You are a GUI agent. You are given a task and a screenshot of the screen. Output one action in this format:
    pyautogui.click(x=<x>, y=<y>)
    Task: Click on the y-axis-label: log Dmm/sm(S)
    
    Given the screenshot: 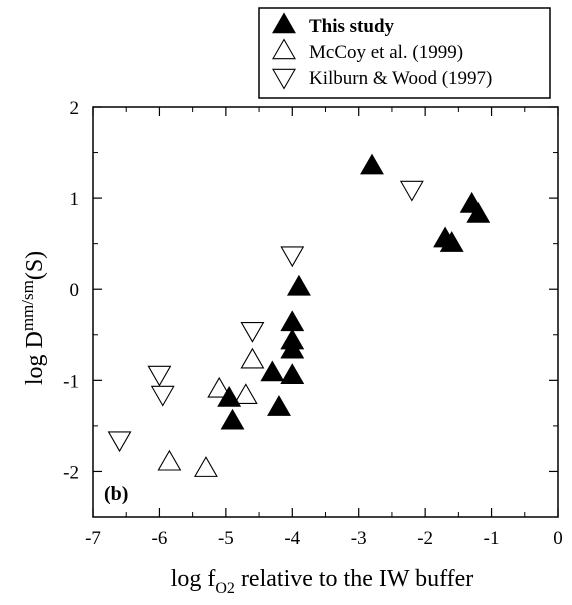 What is the action you would take?
    pyautogui.click(x=33, y=318)
    